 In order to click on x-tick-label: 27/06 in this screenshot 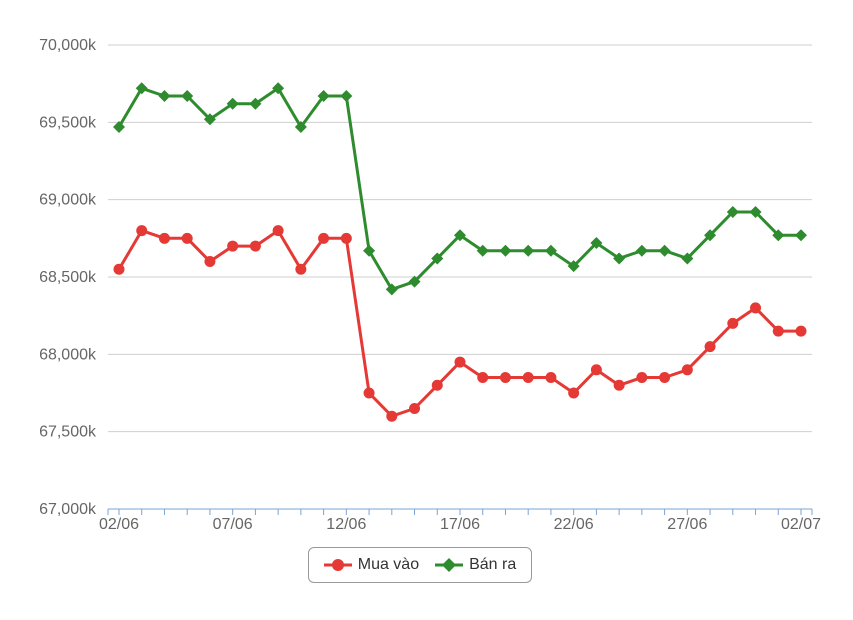, I will do `click(687, 524)`.